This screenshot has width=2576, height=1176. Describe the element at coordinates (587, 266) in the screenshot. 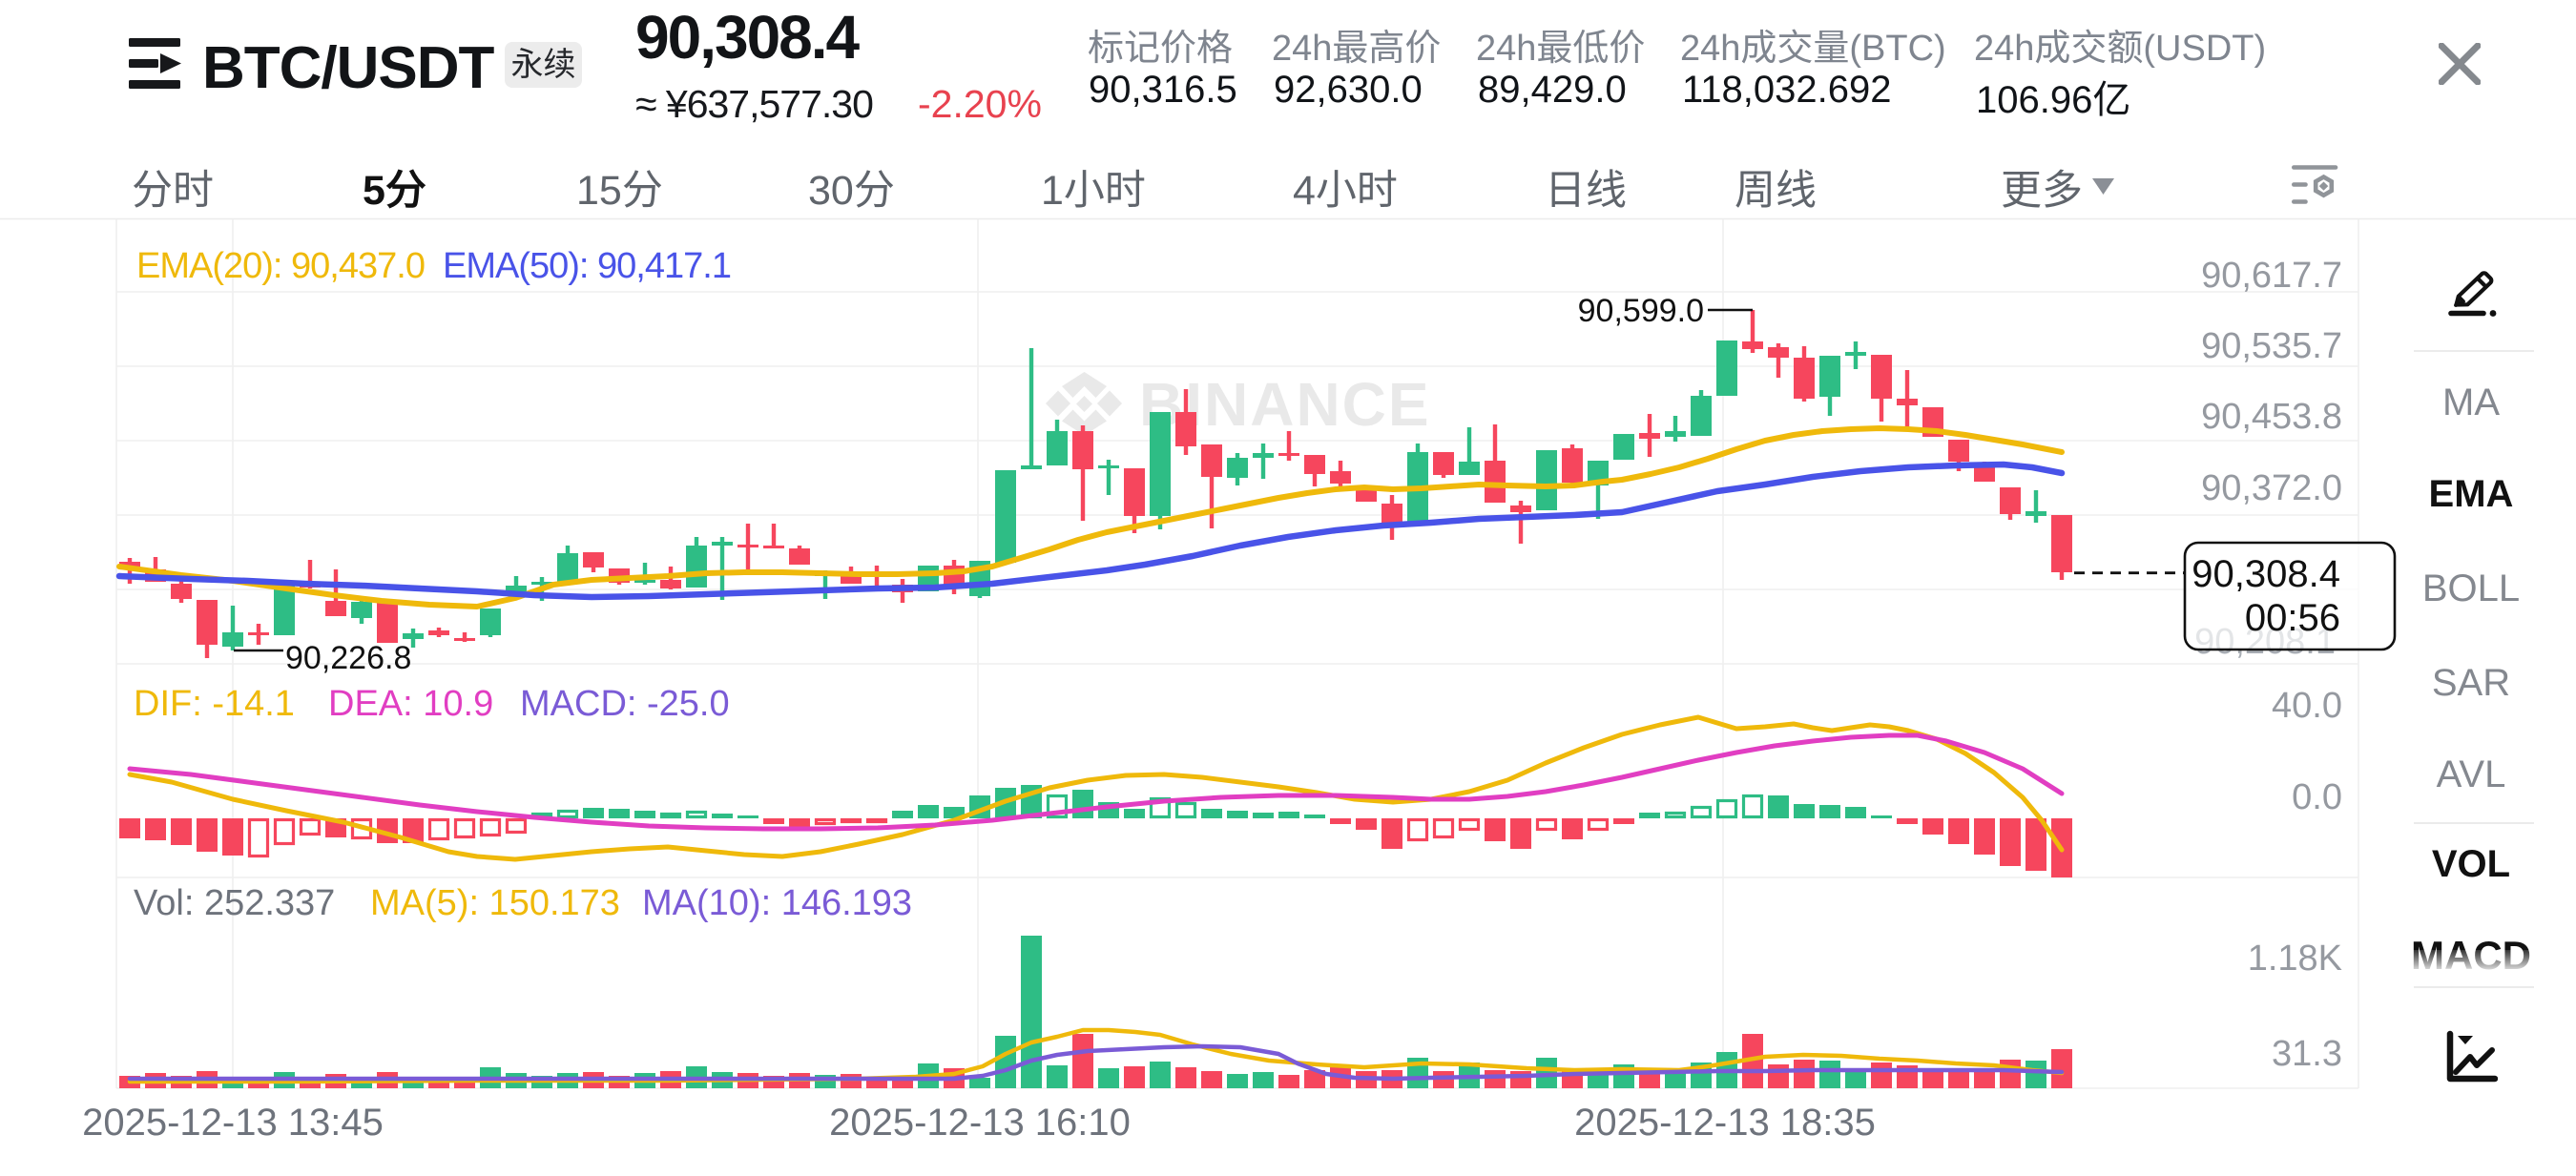

I see `svg-text: EMA(50): 90,417.1` at that location.